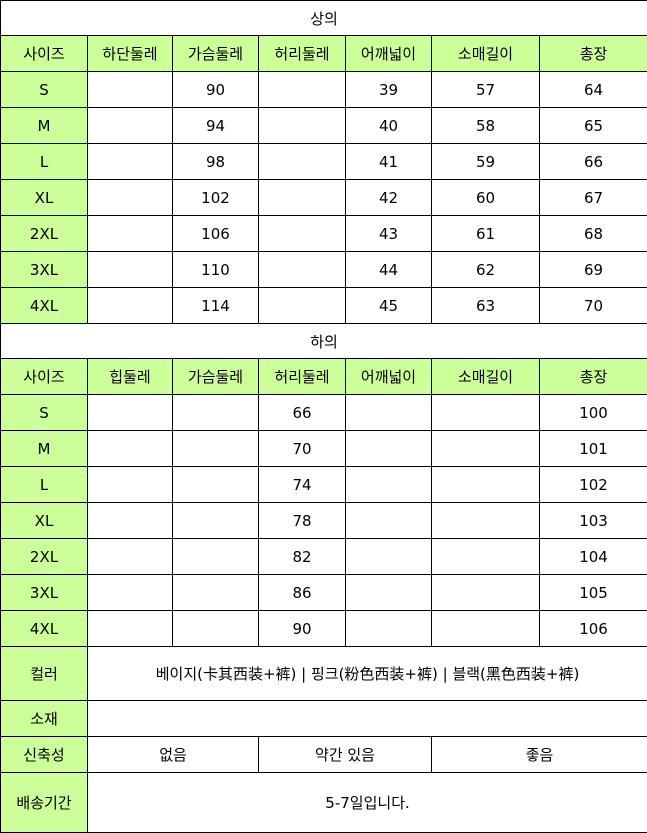 This screenshot has width=647, height=833. What do you see at coordinates (485, 305) in the screenshot?
I see `measurement-cell: 63` at bounding box center [485, 305].